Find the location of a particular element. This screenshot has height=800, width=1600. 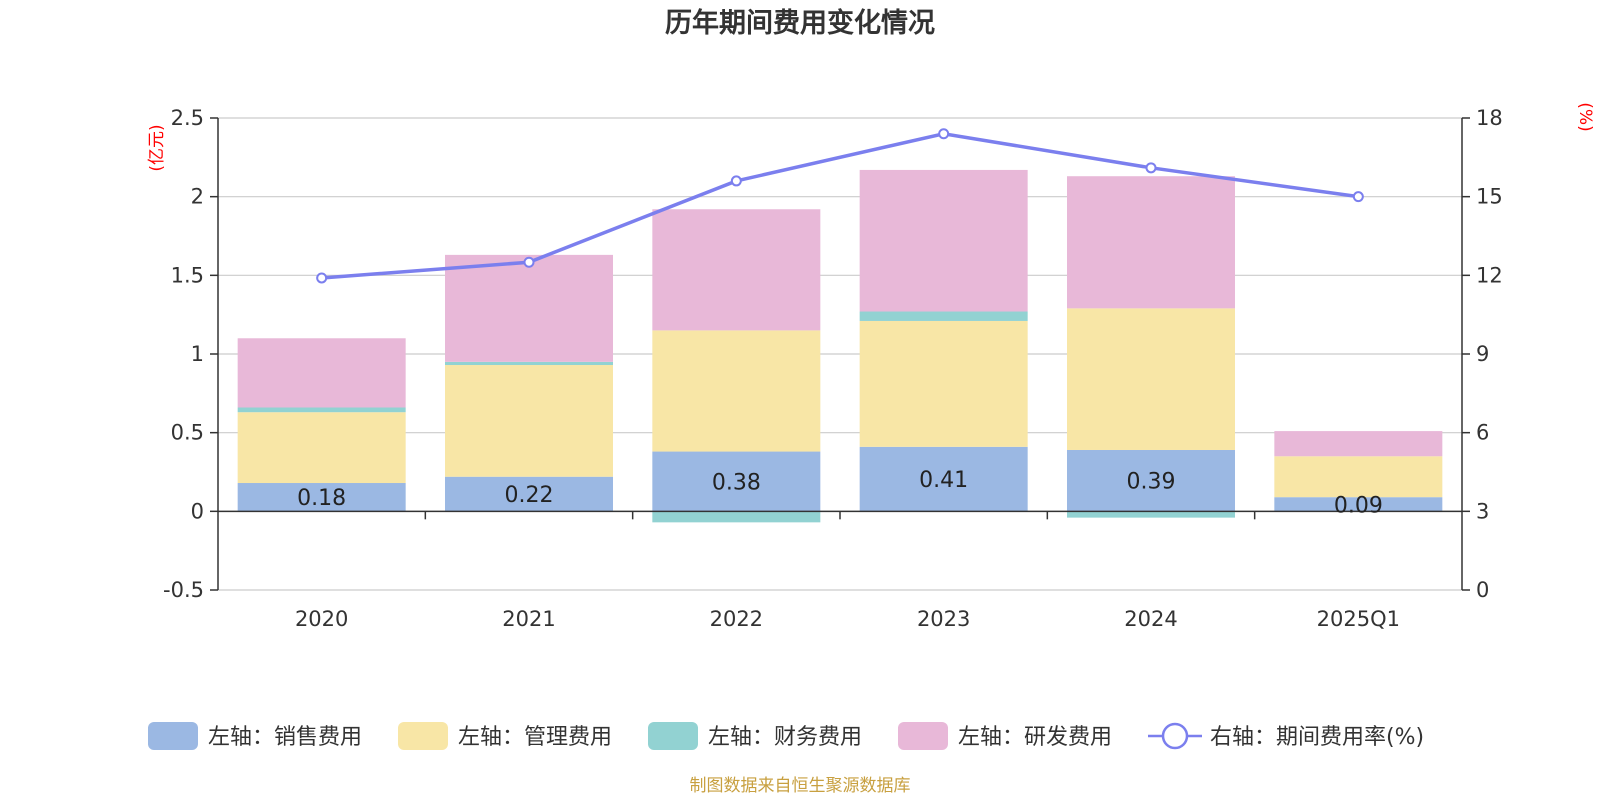

rate-point-2024 is located at coordinates (1151, 168).